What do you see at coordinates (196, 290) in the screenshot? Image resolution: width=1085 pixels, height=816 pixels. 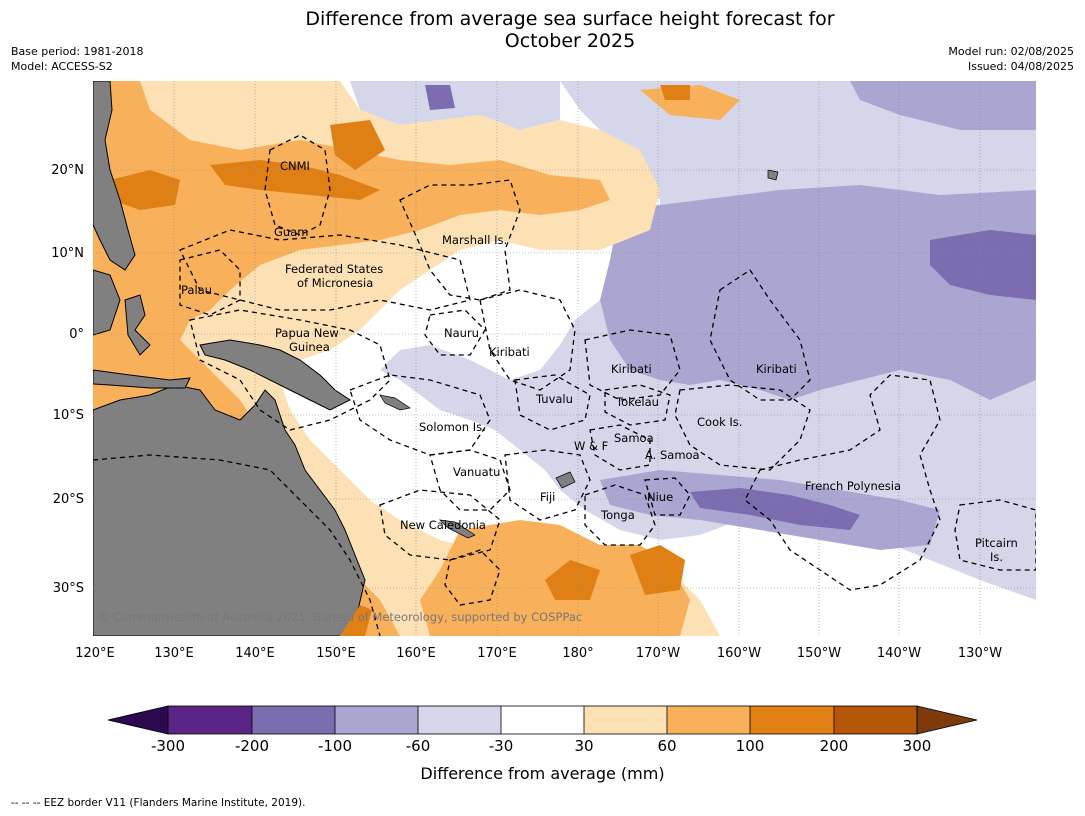 I see `label-palau: Palau` at bounding box center [196, 290].